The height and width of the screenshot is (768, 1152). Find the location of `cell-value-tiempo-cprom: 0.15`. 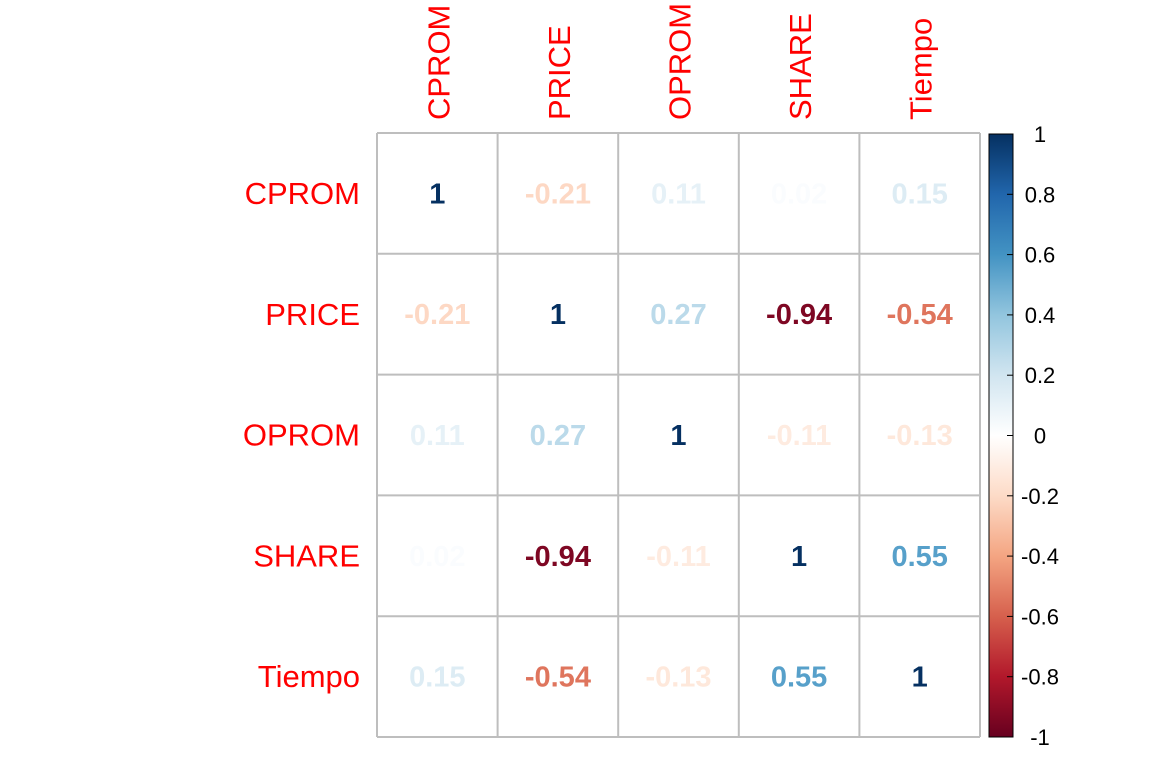

cell-value-tiempo-cprom: 0.15 is located at coordinates (437, 678).